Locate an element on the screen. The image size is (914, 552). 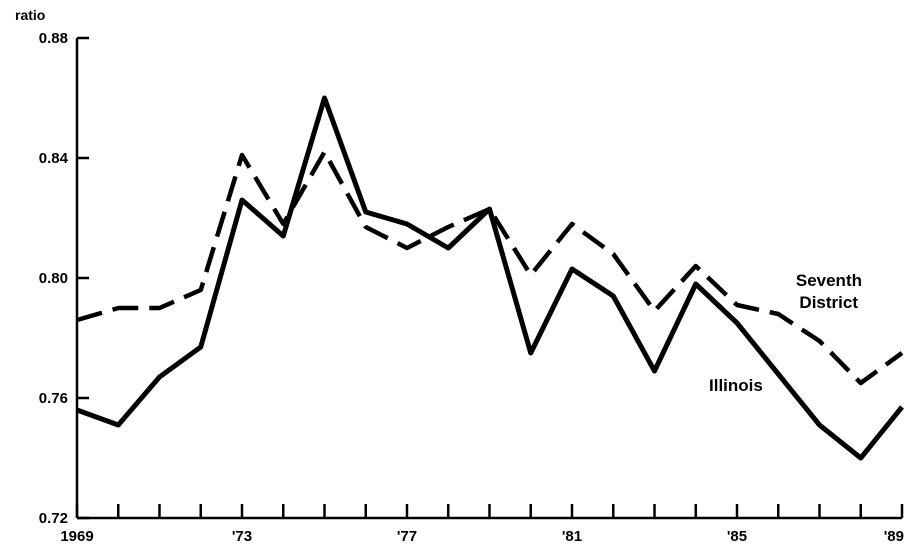
y-axis-unit-label: ratio is located at coordinates (30, 15).